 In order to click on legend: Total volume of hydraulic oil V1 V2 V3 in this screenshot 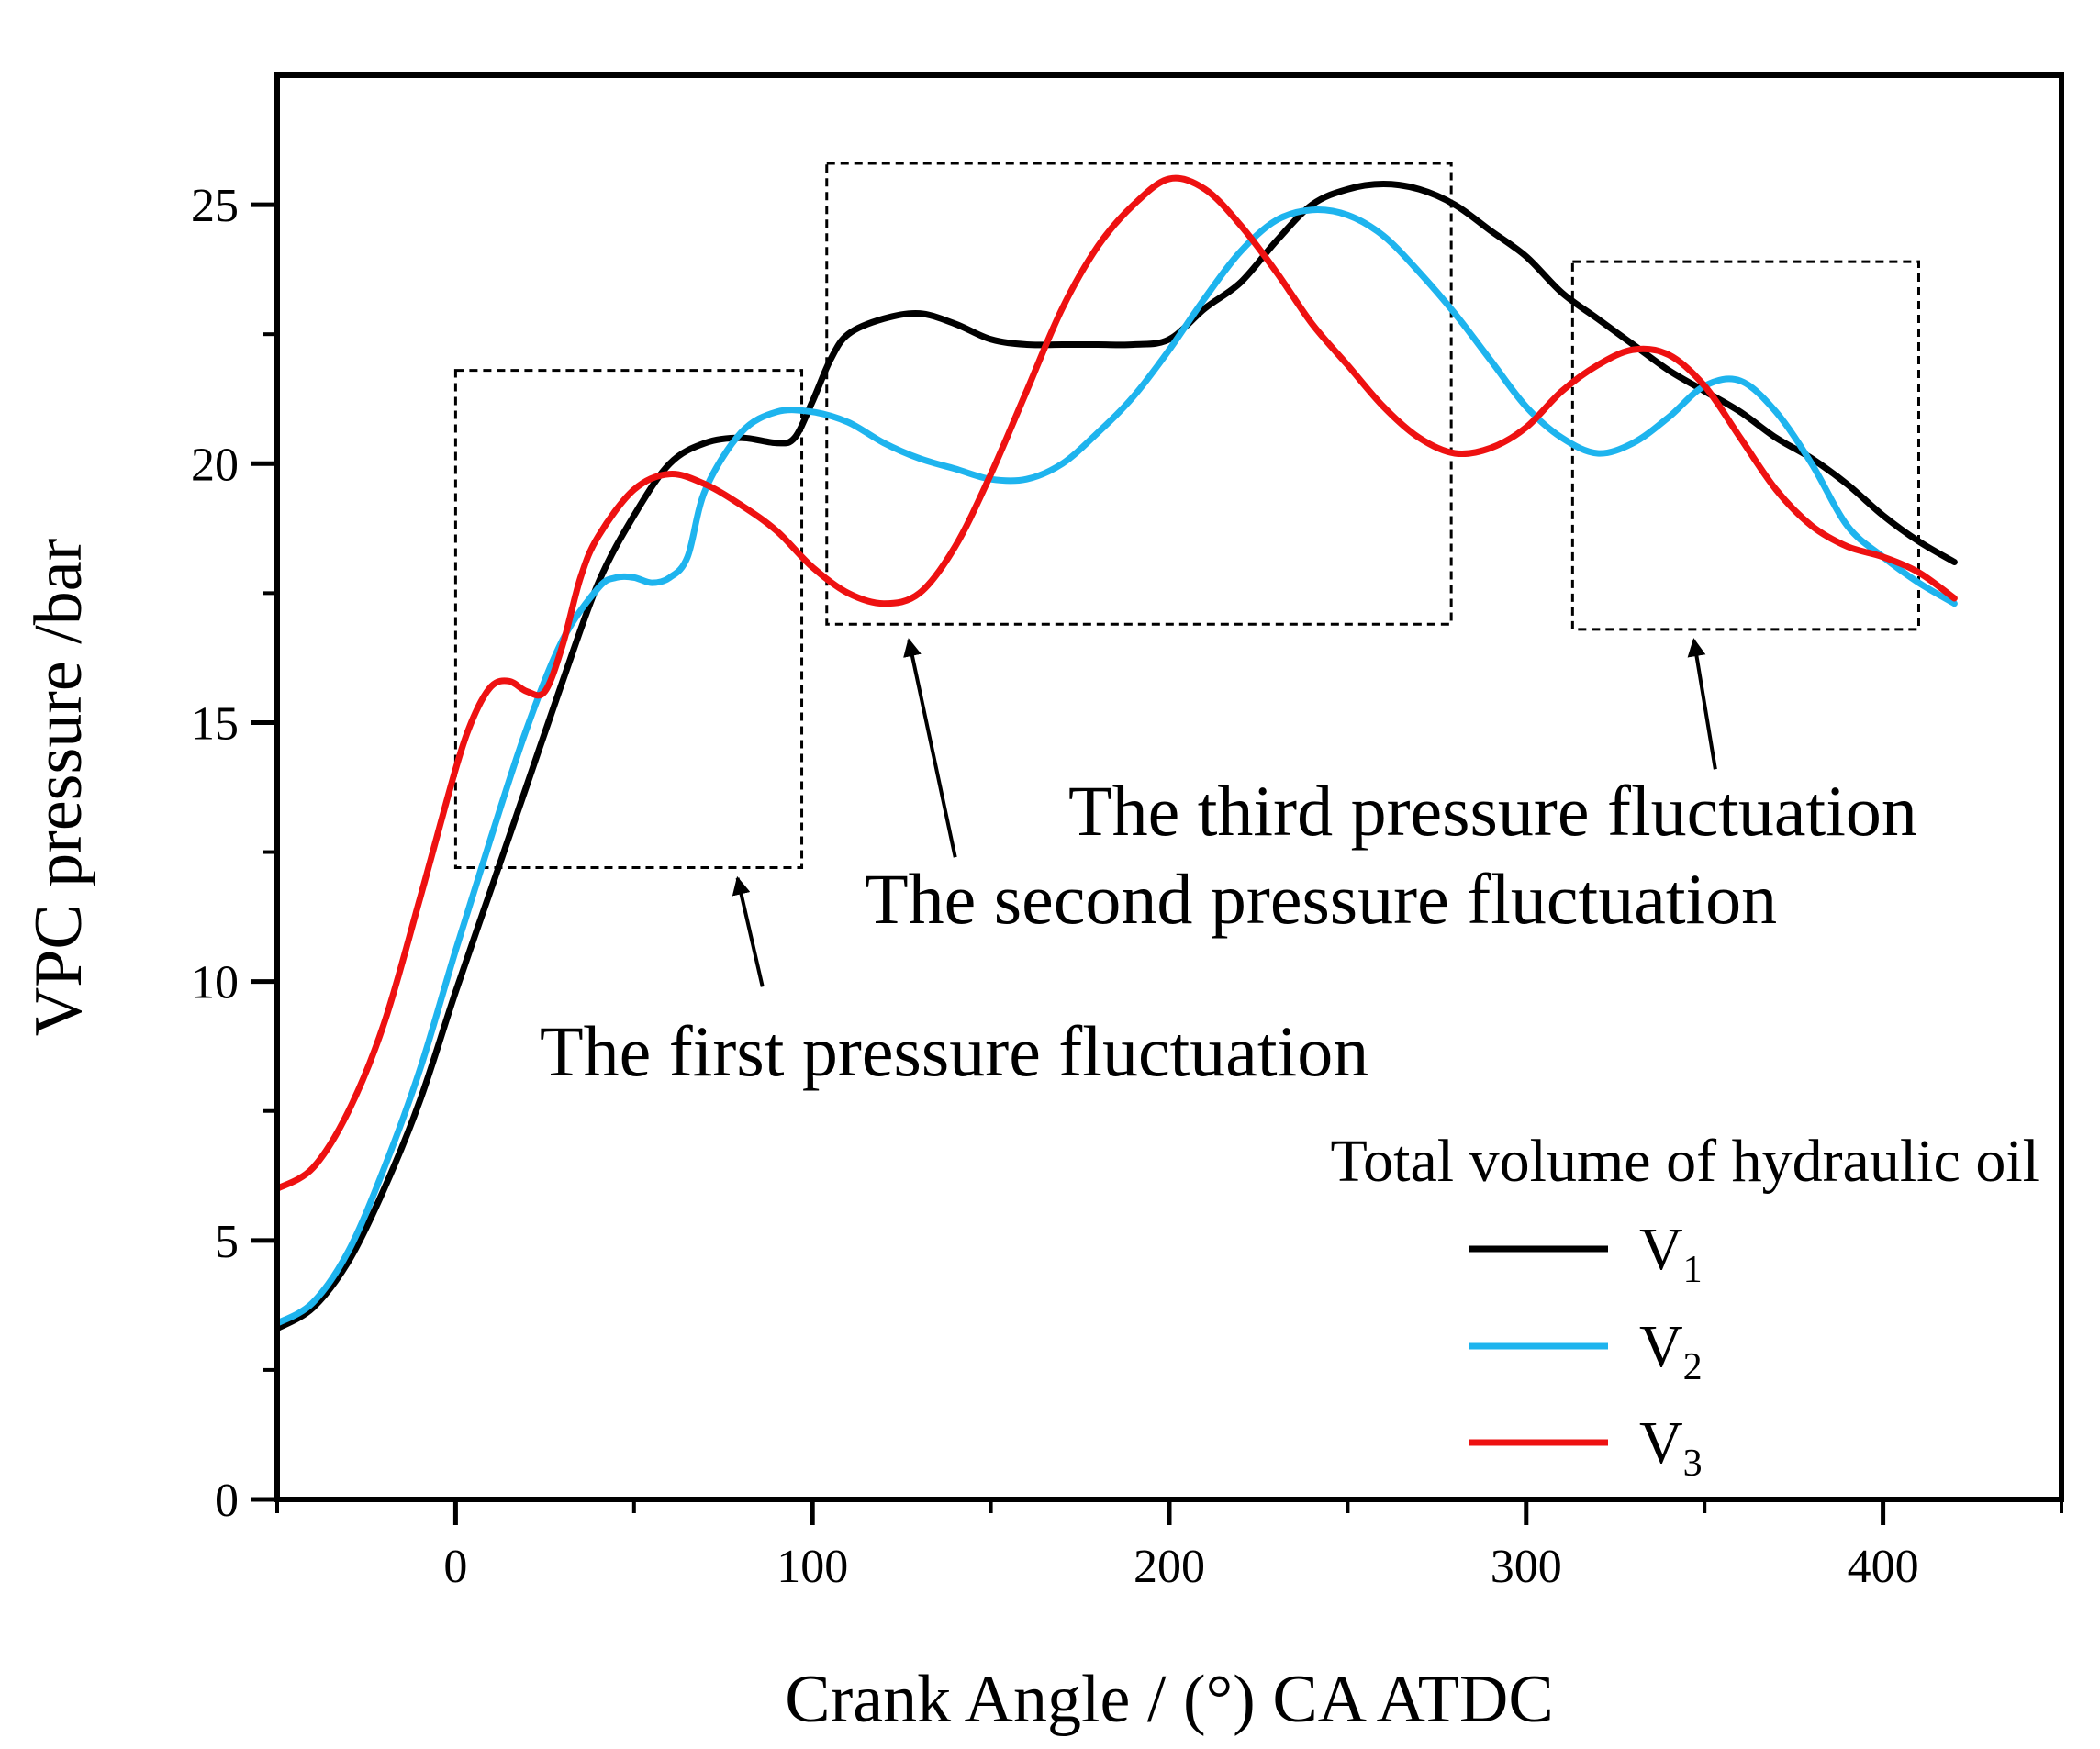, I will do `click(1684, 1306)`.